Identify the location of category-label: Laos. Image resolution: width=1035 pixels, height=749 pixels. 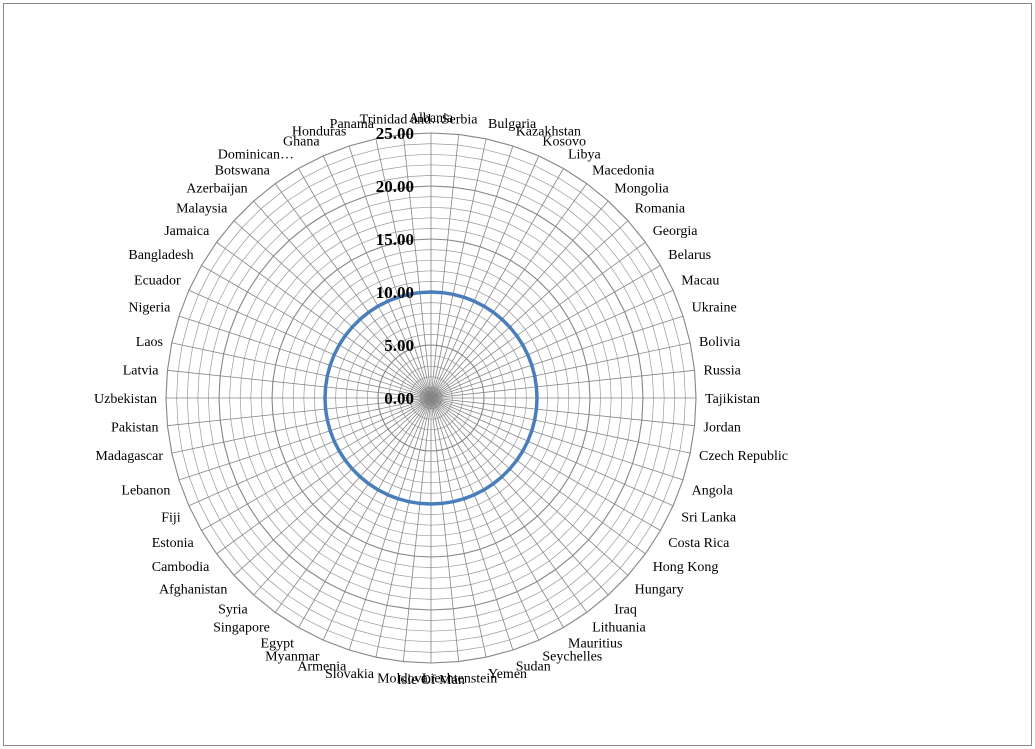
(149, 342).